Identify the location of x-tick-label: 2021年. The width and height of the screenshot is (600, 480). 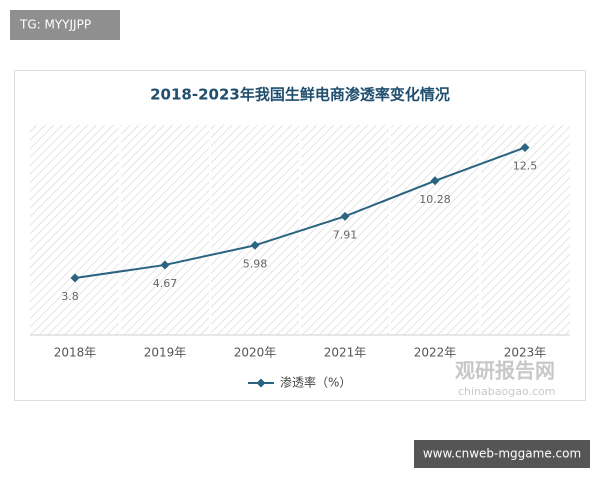
(345, 353).